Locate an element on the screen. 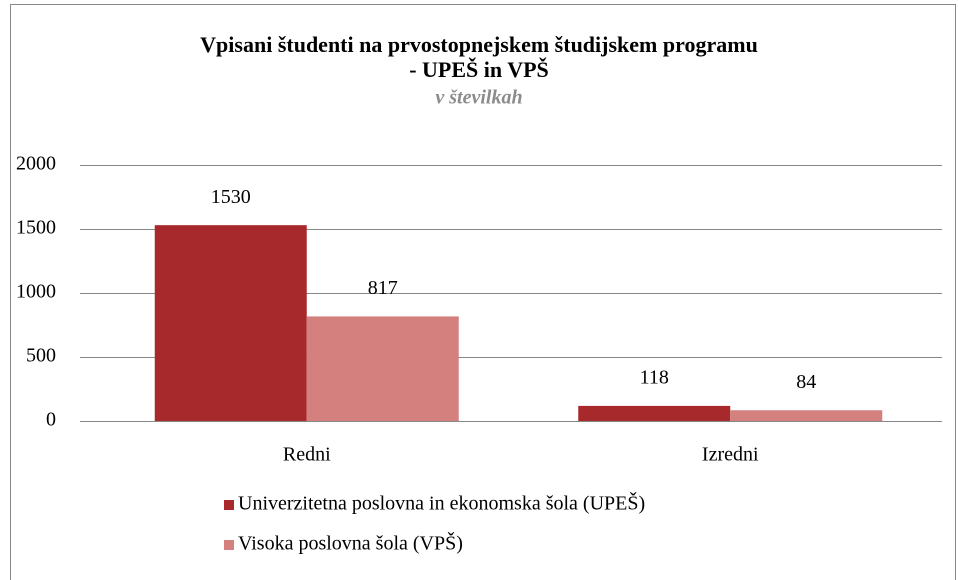  x-tick-label: Redni is located at coordinates (307, 455).